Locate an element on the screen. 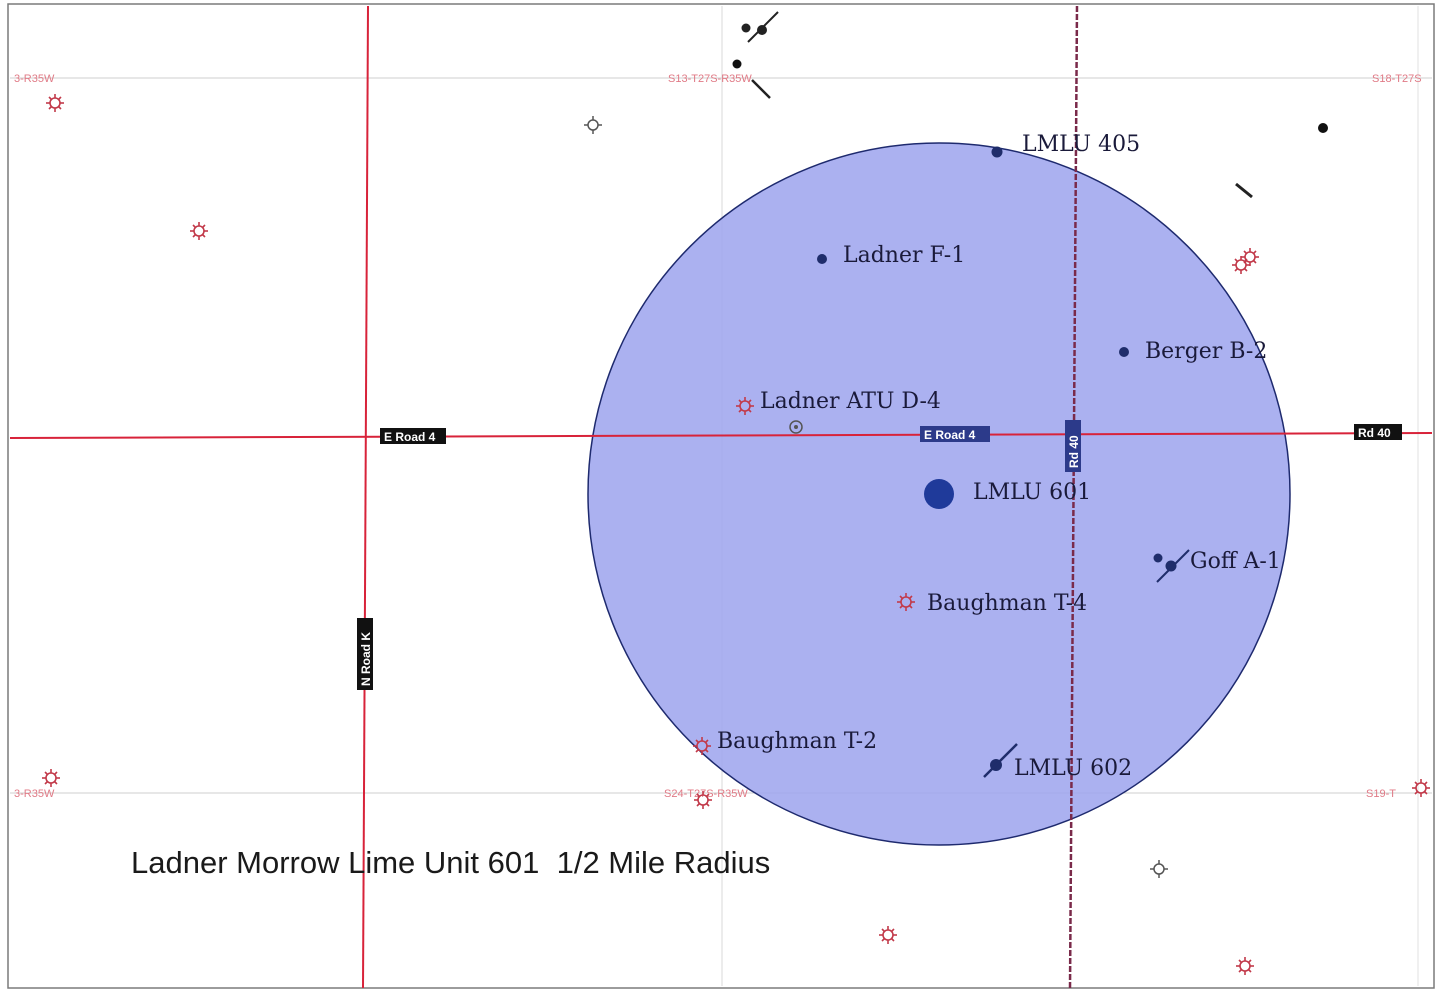 This screenshot has height=992, width=1441. road-label-e-road-4-west: E Road 4 is located at coordinates (413, 436).